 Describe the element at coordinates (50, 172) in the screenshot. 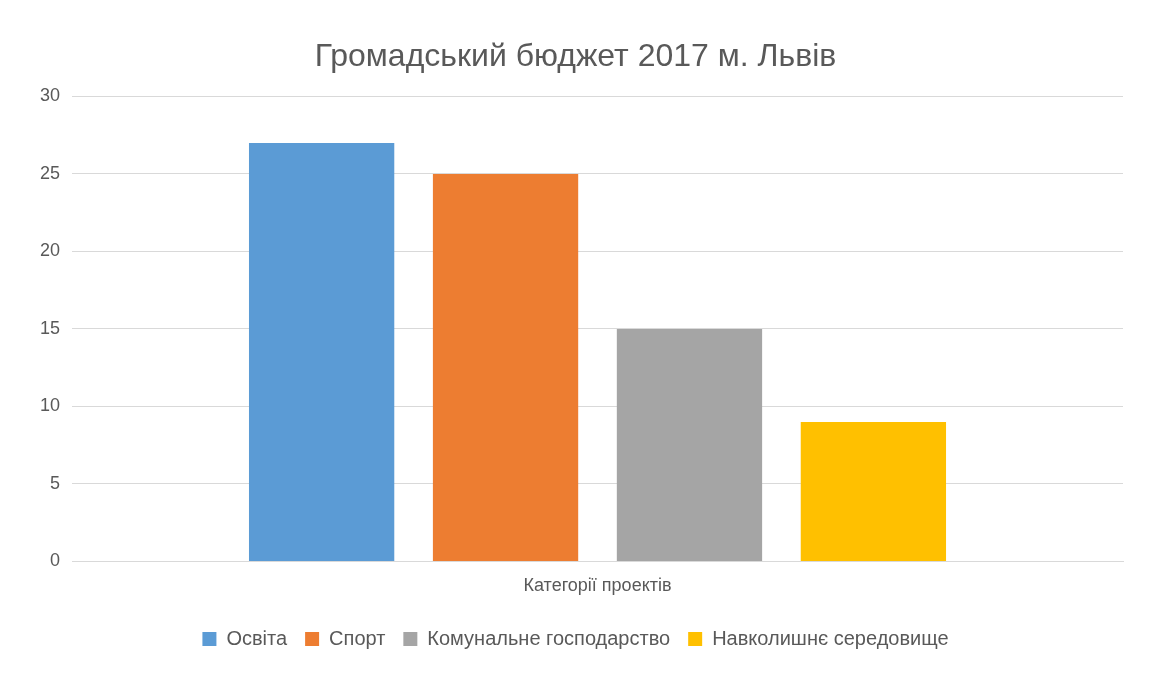

I see `y-tick-label: 25` at that location.